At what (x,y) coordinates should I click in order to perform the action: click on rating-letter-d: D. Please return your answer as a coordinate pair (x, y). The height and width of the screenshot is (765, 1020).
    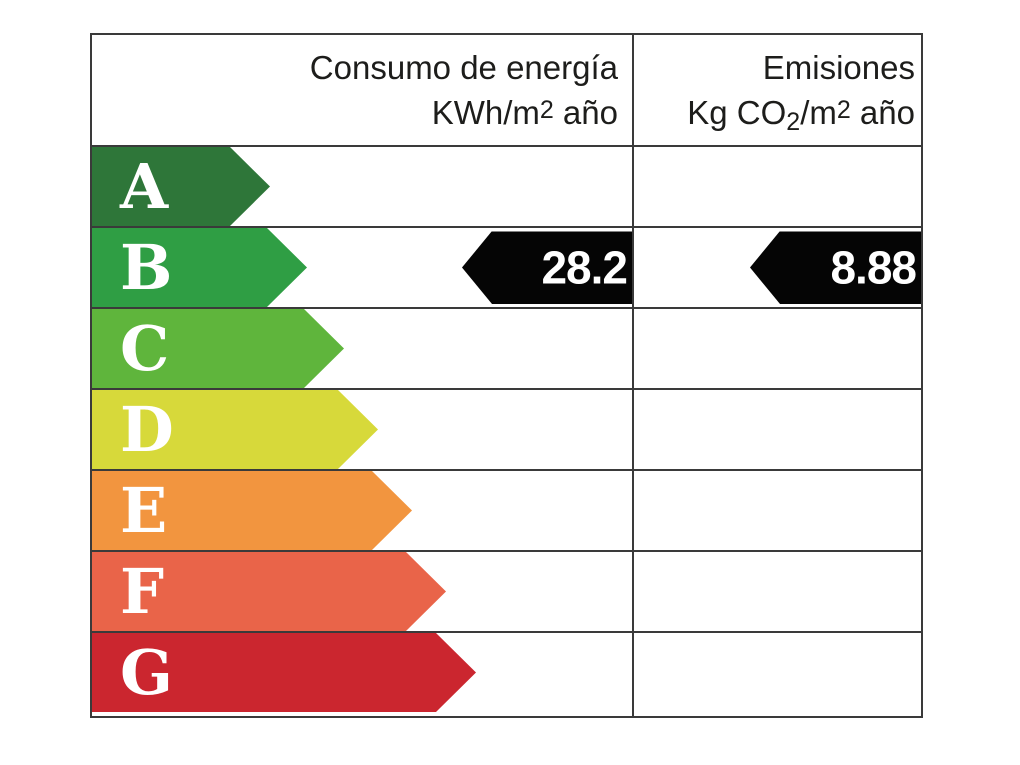
    Looking at the image, I should click on (147, 429).